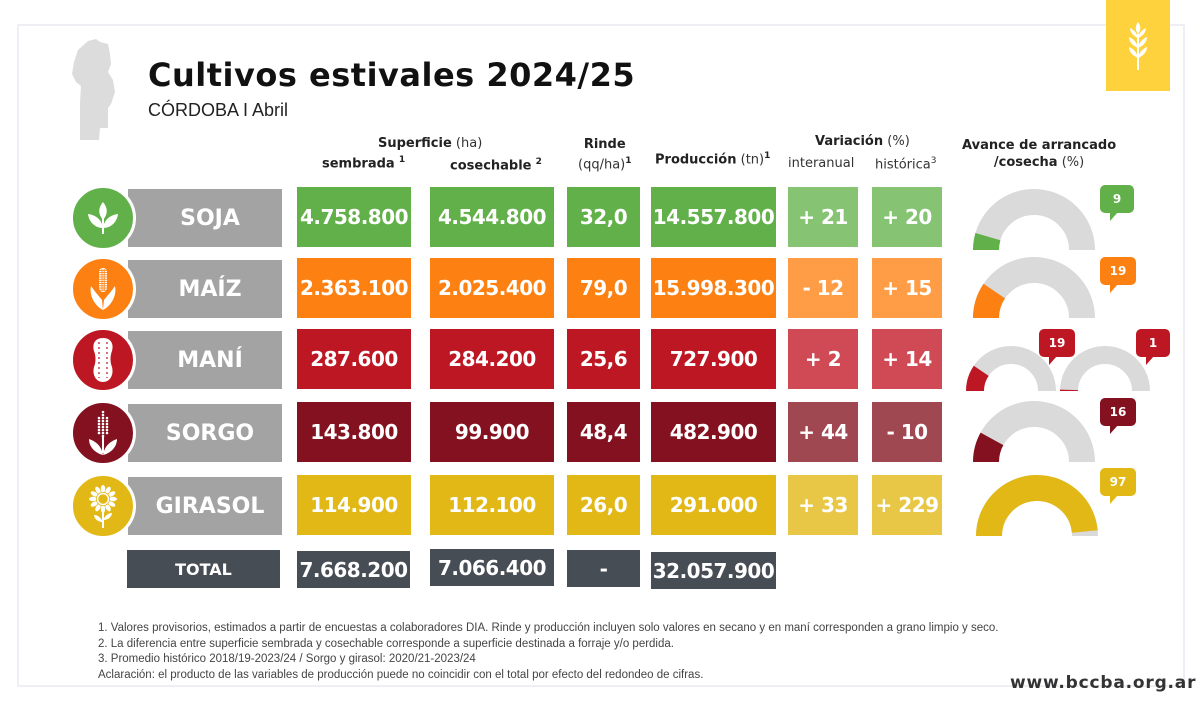  What do you see at coordinates (823, 288) in the screenshot?
I see `cell-interanual: - 12` at bounding box center [823, 288].